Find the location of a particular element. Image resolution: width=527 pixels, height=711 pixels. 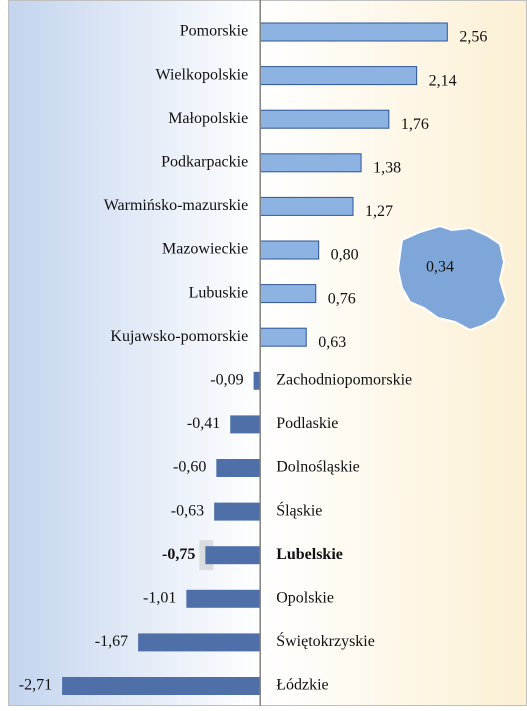

category-label: Lubelskie is located at coordinates (309, 554).